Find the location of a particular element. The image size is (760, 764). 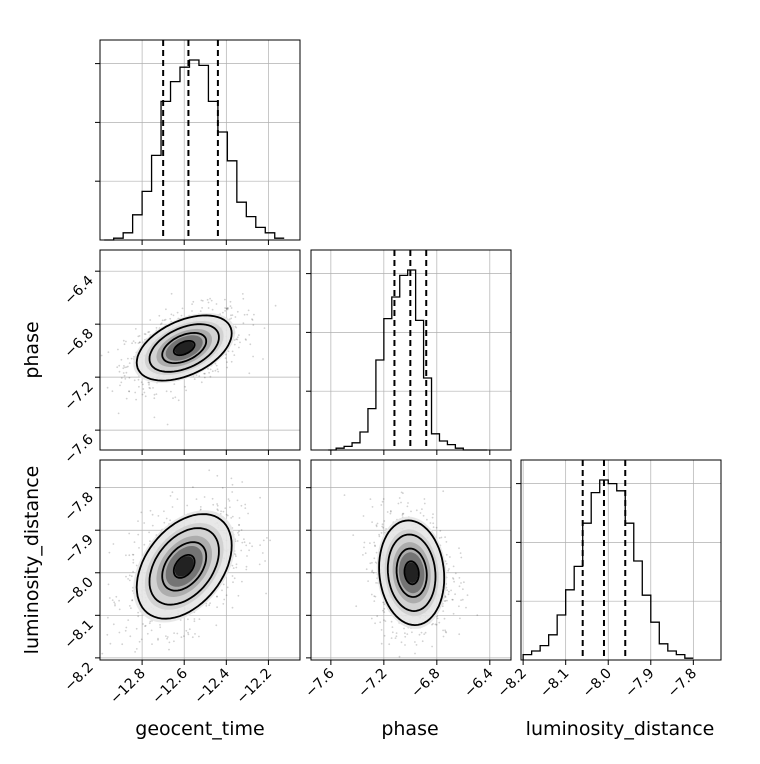

histogram-phase is located at coordinates (408, 360).